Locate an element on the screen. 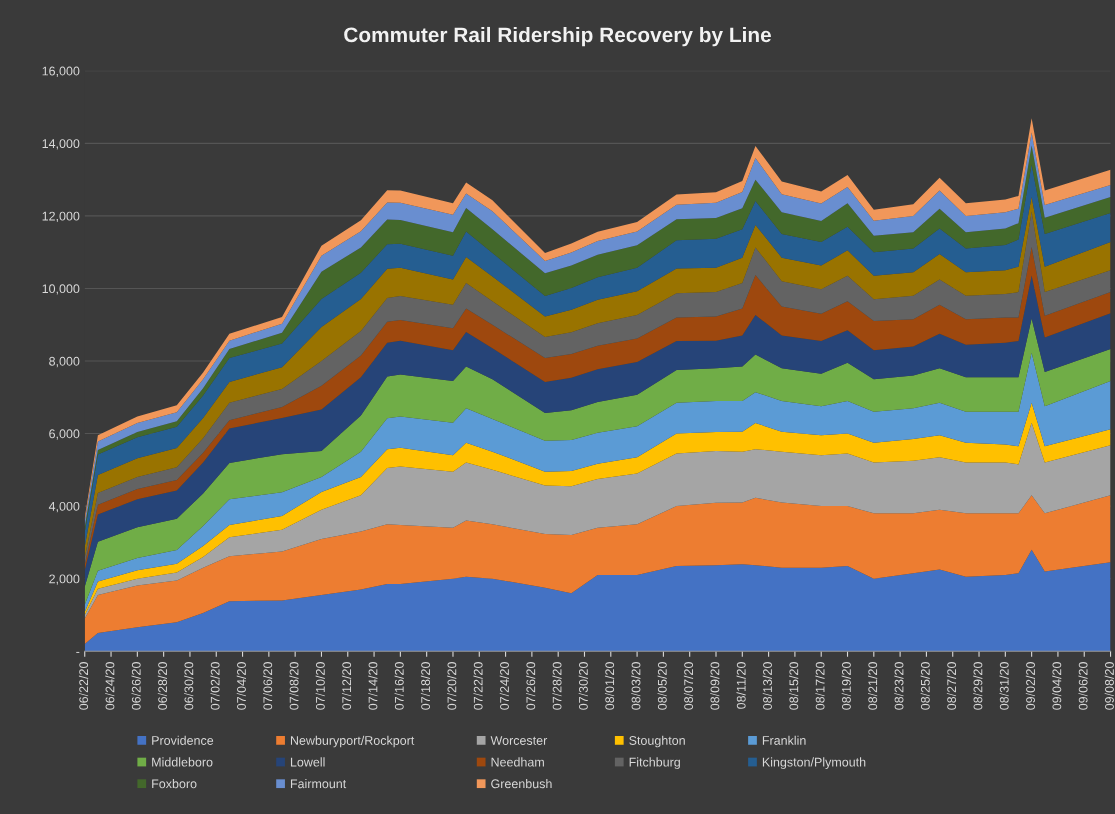 This screenshot has height=814, width=1115. x-tick-label: 07/30/20 is located at coordinates (583, 686).